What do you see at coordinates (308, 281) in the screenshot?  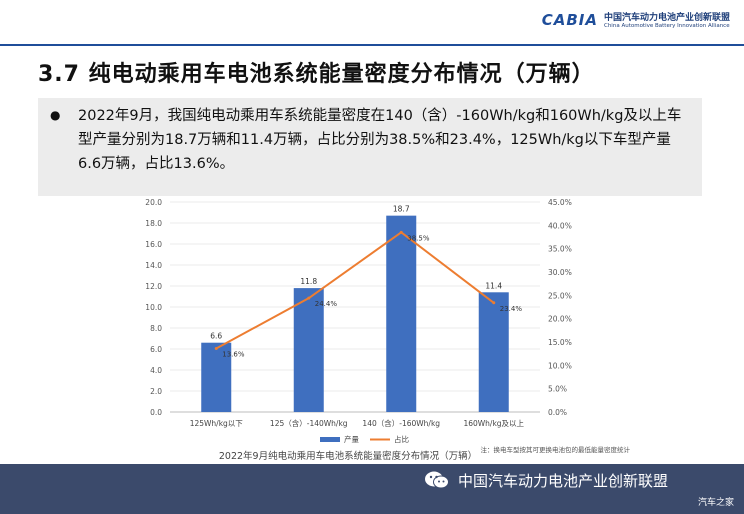 I see `bar-value-label: 11.8` at bounding box center [308, 281].